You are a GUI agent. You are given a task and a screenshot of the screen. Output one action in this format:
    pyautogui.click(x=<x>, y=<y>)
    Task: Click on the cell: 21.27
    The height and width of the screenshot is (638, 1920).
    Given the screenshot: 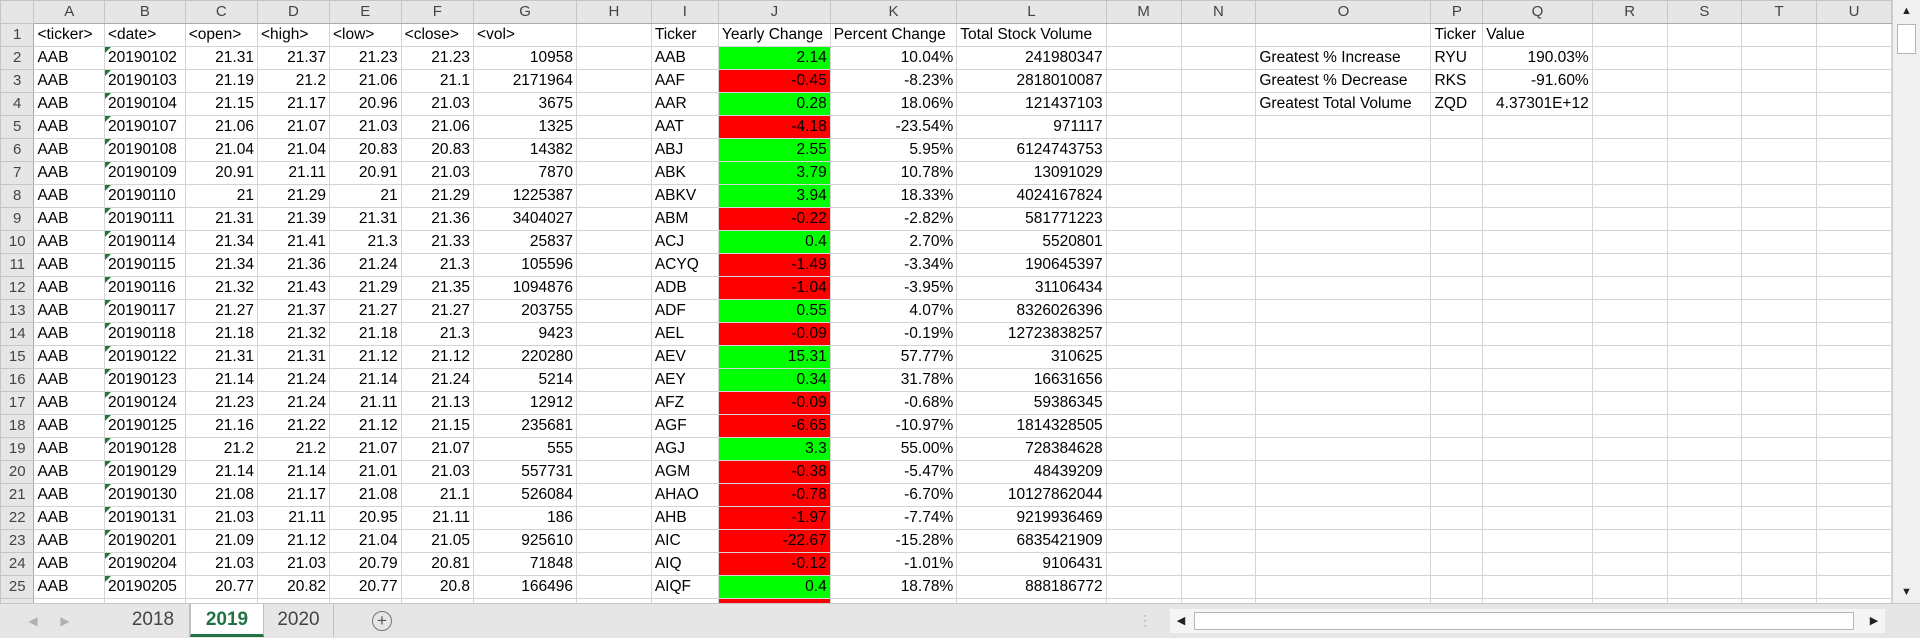 What is the action you would take?
    pyautogui.click(x=437, y=311)
    